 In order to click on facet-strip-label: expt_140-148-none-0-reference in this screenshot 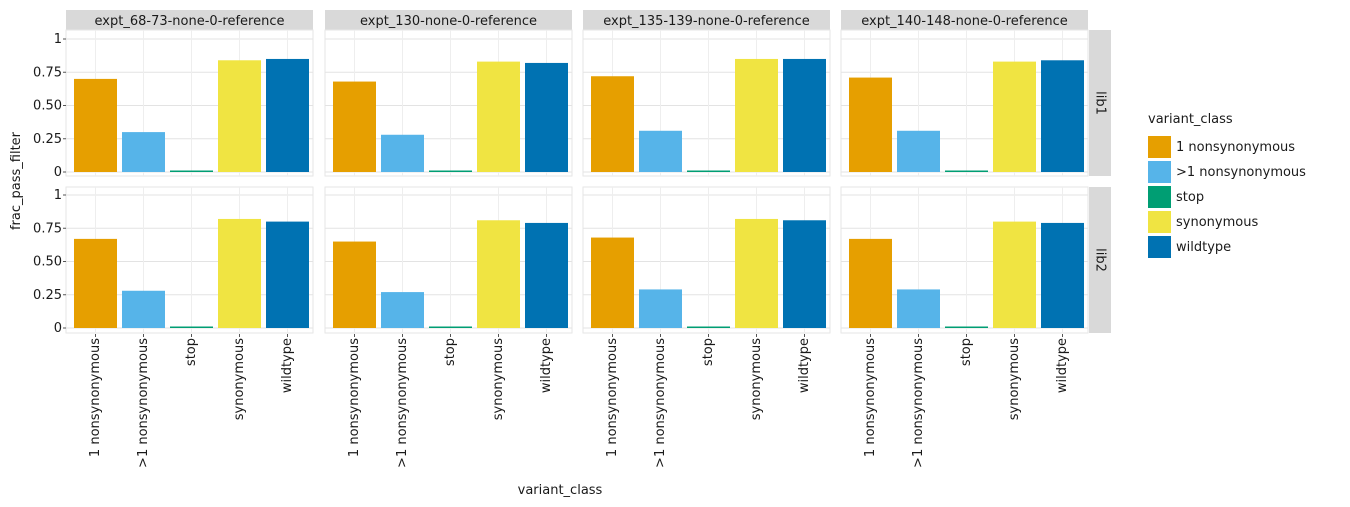, I will do `click(964, 21)`.